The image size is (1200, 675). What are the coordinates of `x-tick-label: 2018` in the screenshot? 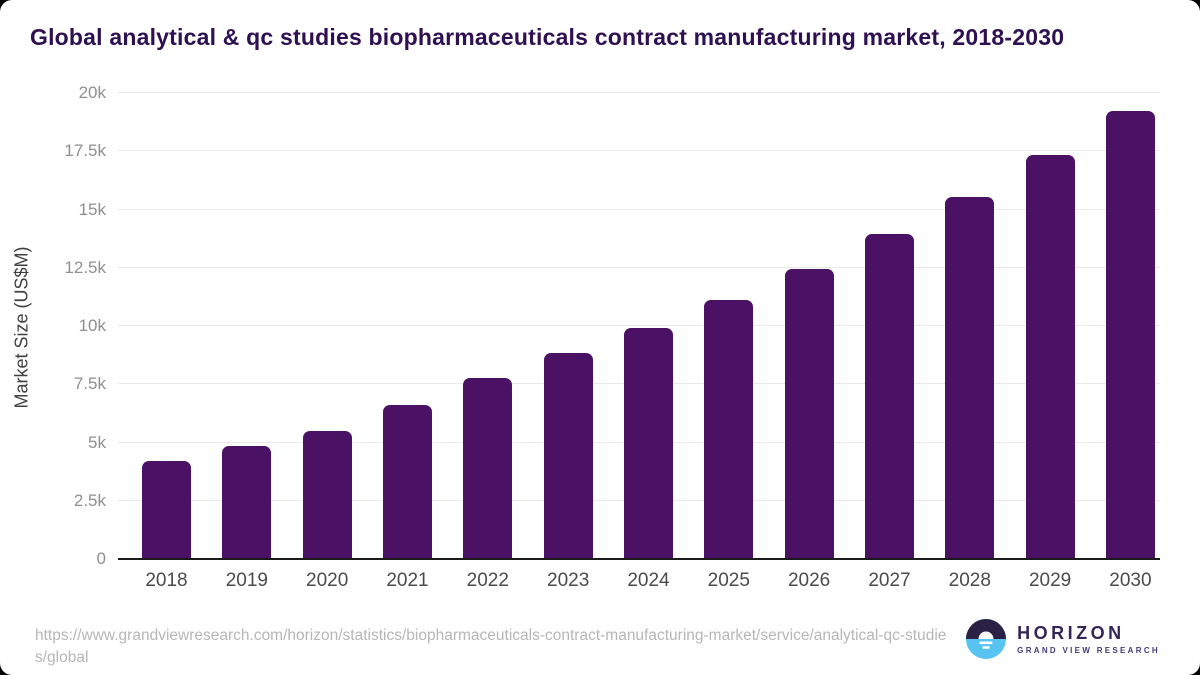 It's located at (166, 580).